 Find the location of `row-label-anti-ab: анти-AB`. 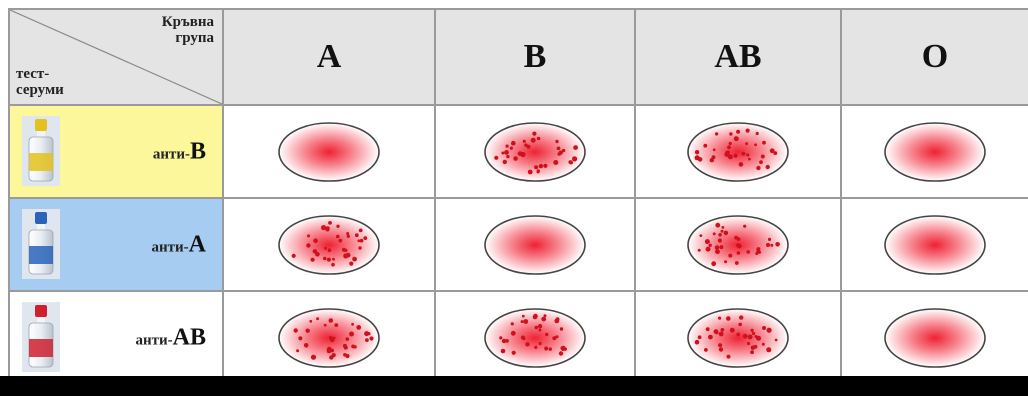

row-label-anti-ab: анти-AB is located at coordinates (116, 337).